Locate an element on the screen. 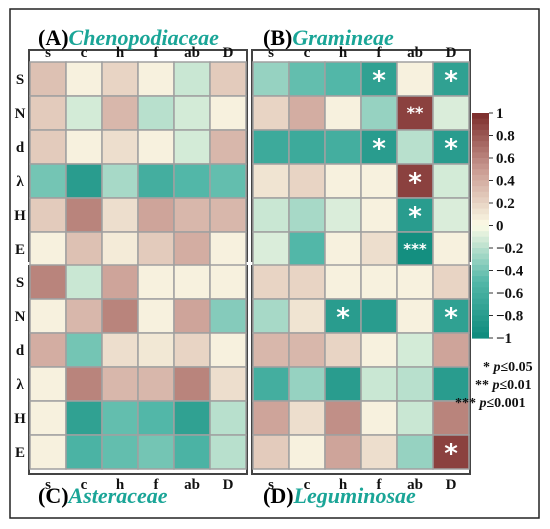 Image resolution: width=550 pixels, height=529 pixels. row-label: N is located at coordinates (20, 114).